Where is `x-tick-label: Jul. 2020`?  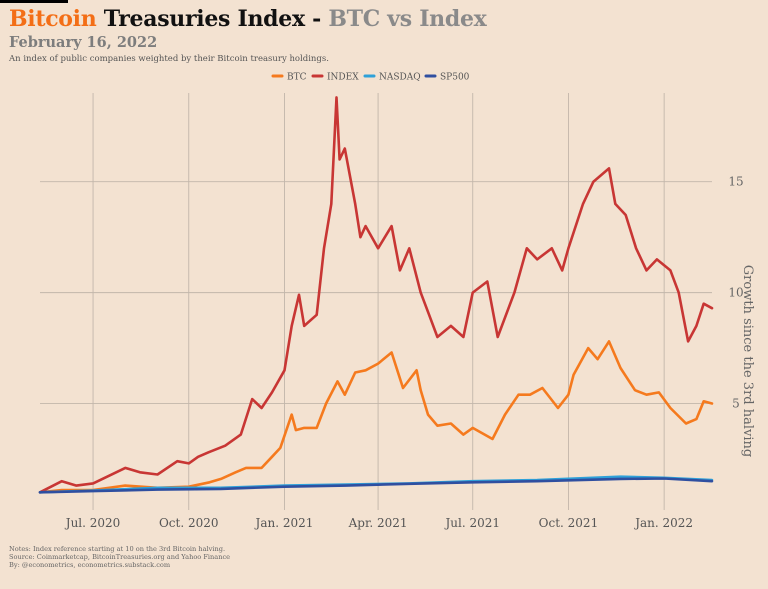 x-tick-label: Jul. 2020 is located at coordinates (92, 523).